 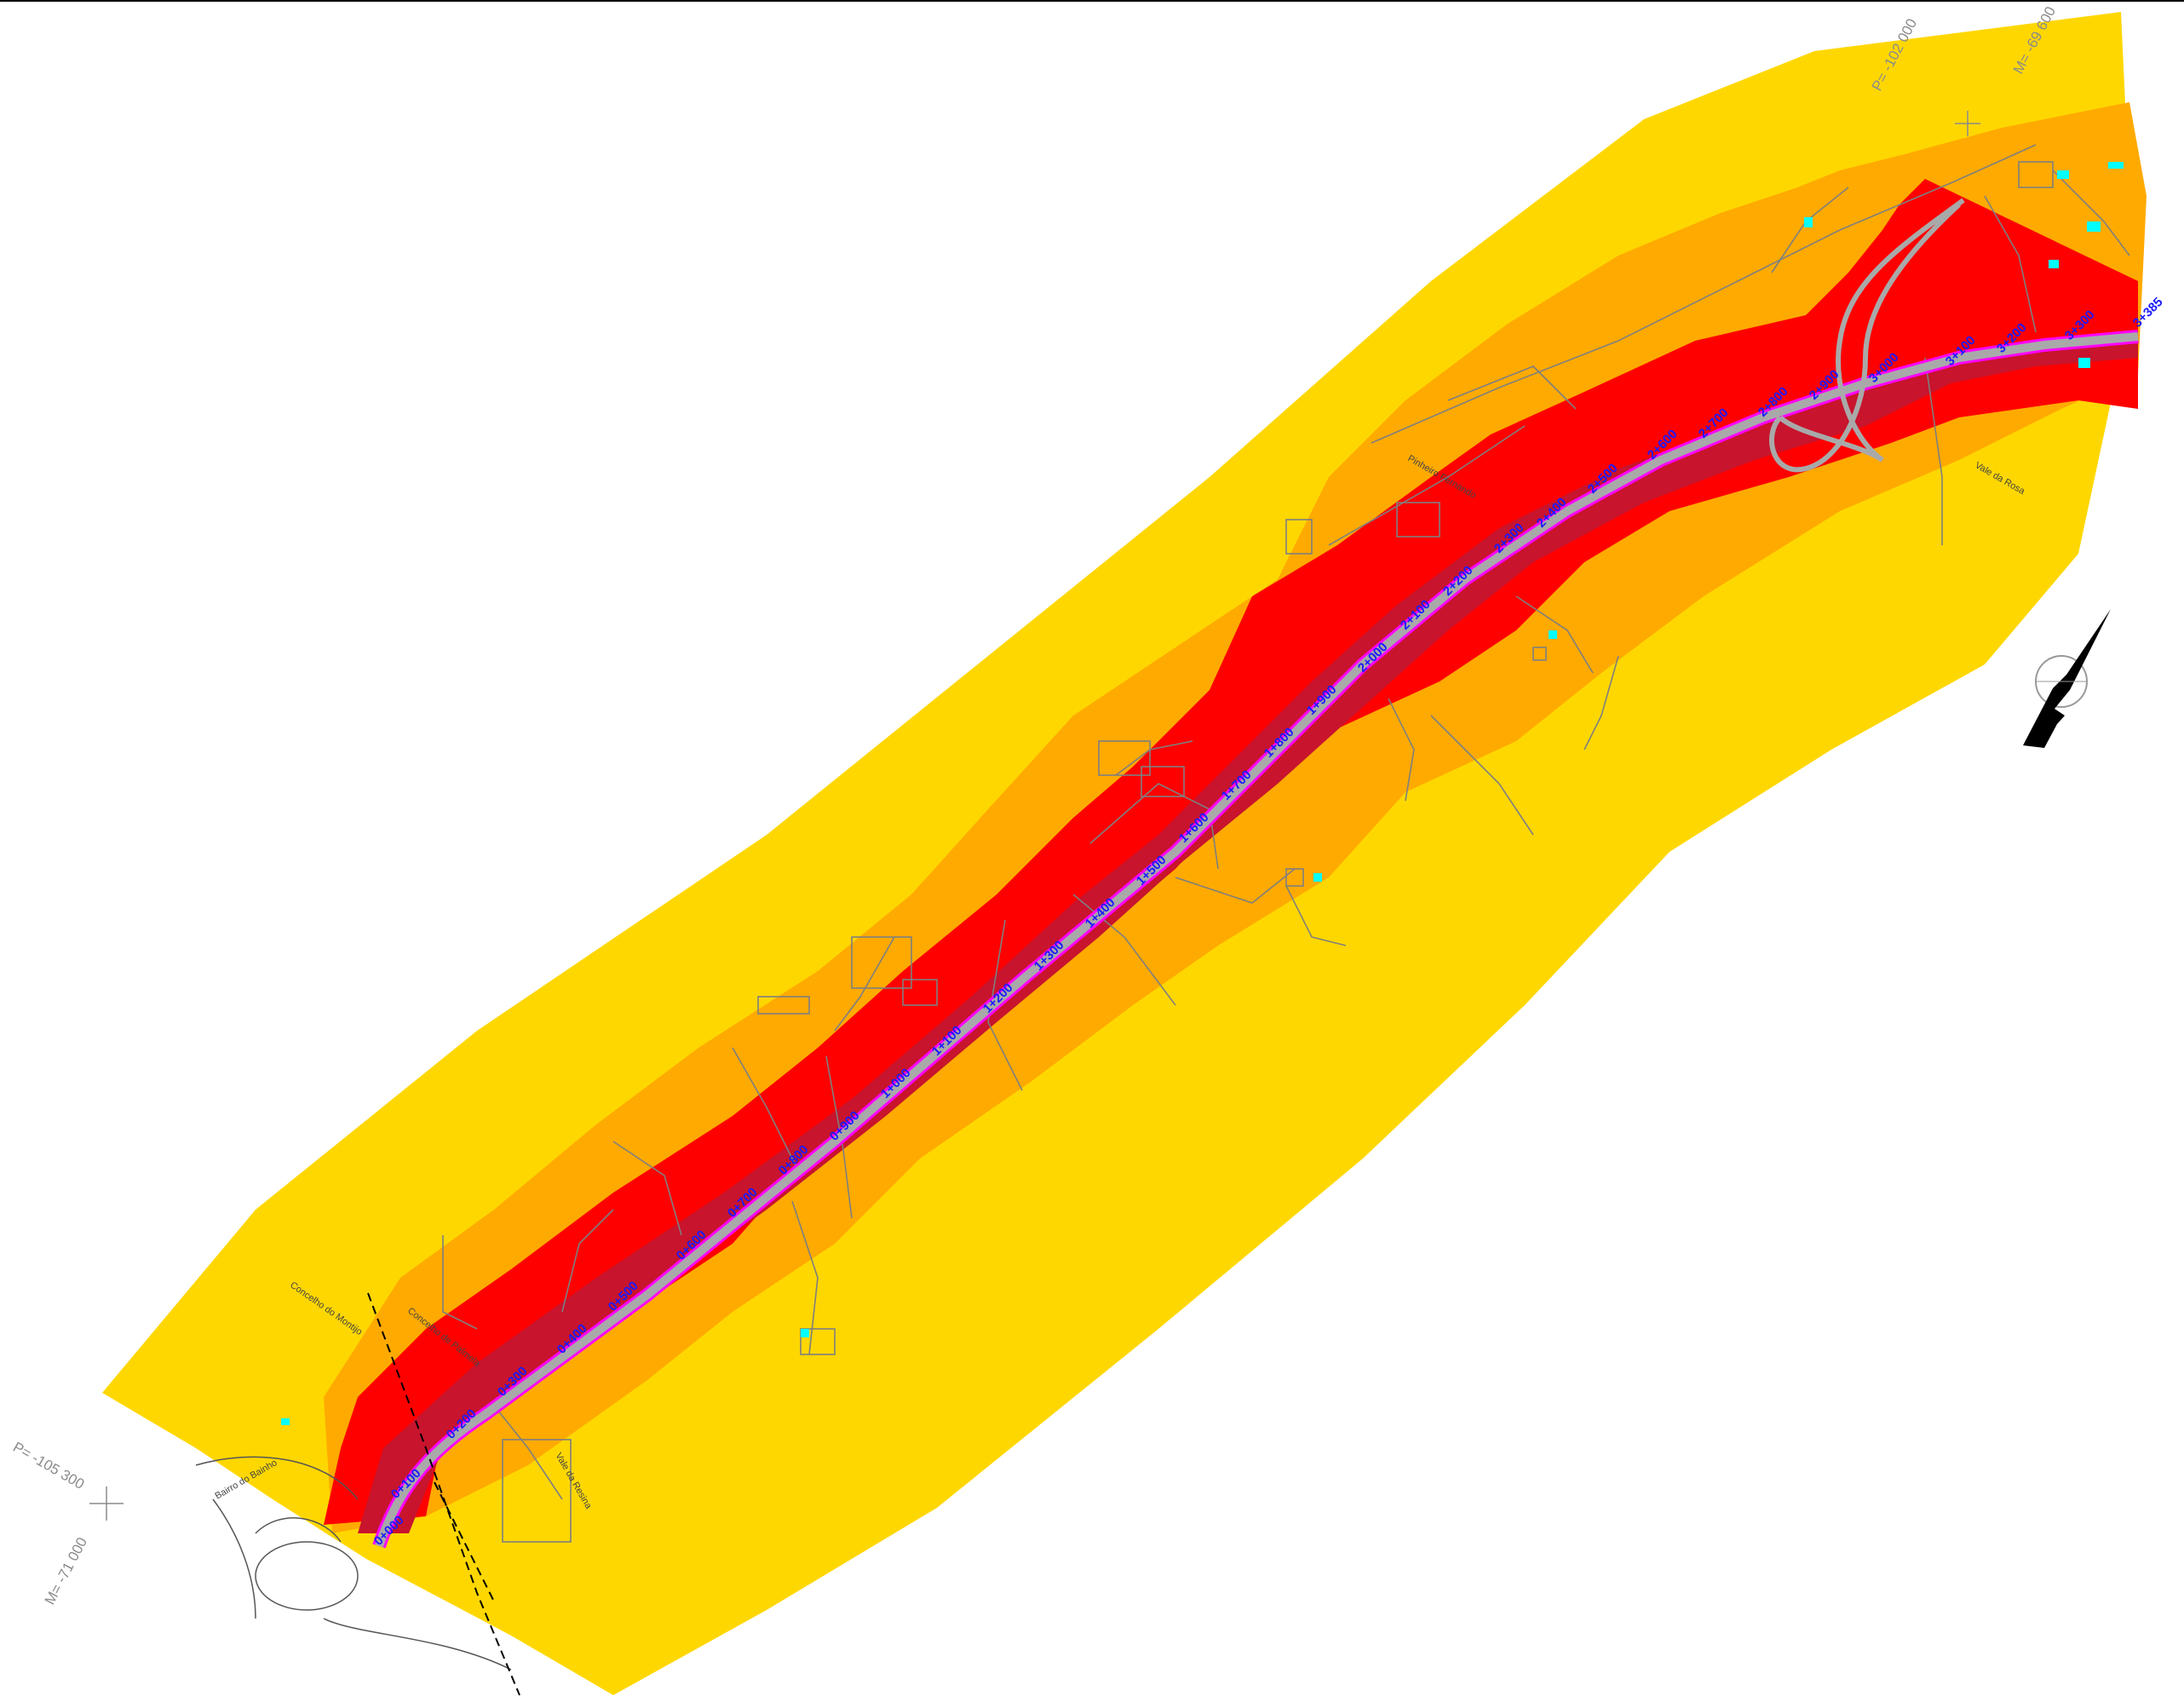 What do you see at coordinates (2067, 679) in the screenshot?
I see `north-arrow-icon` at bounding box center [2067, 679].